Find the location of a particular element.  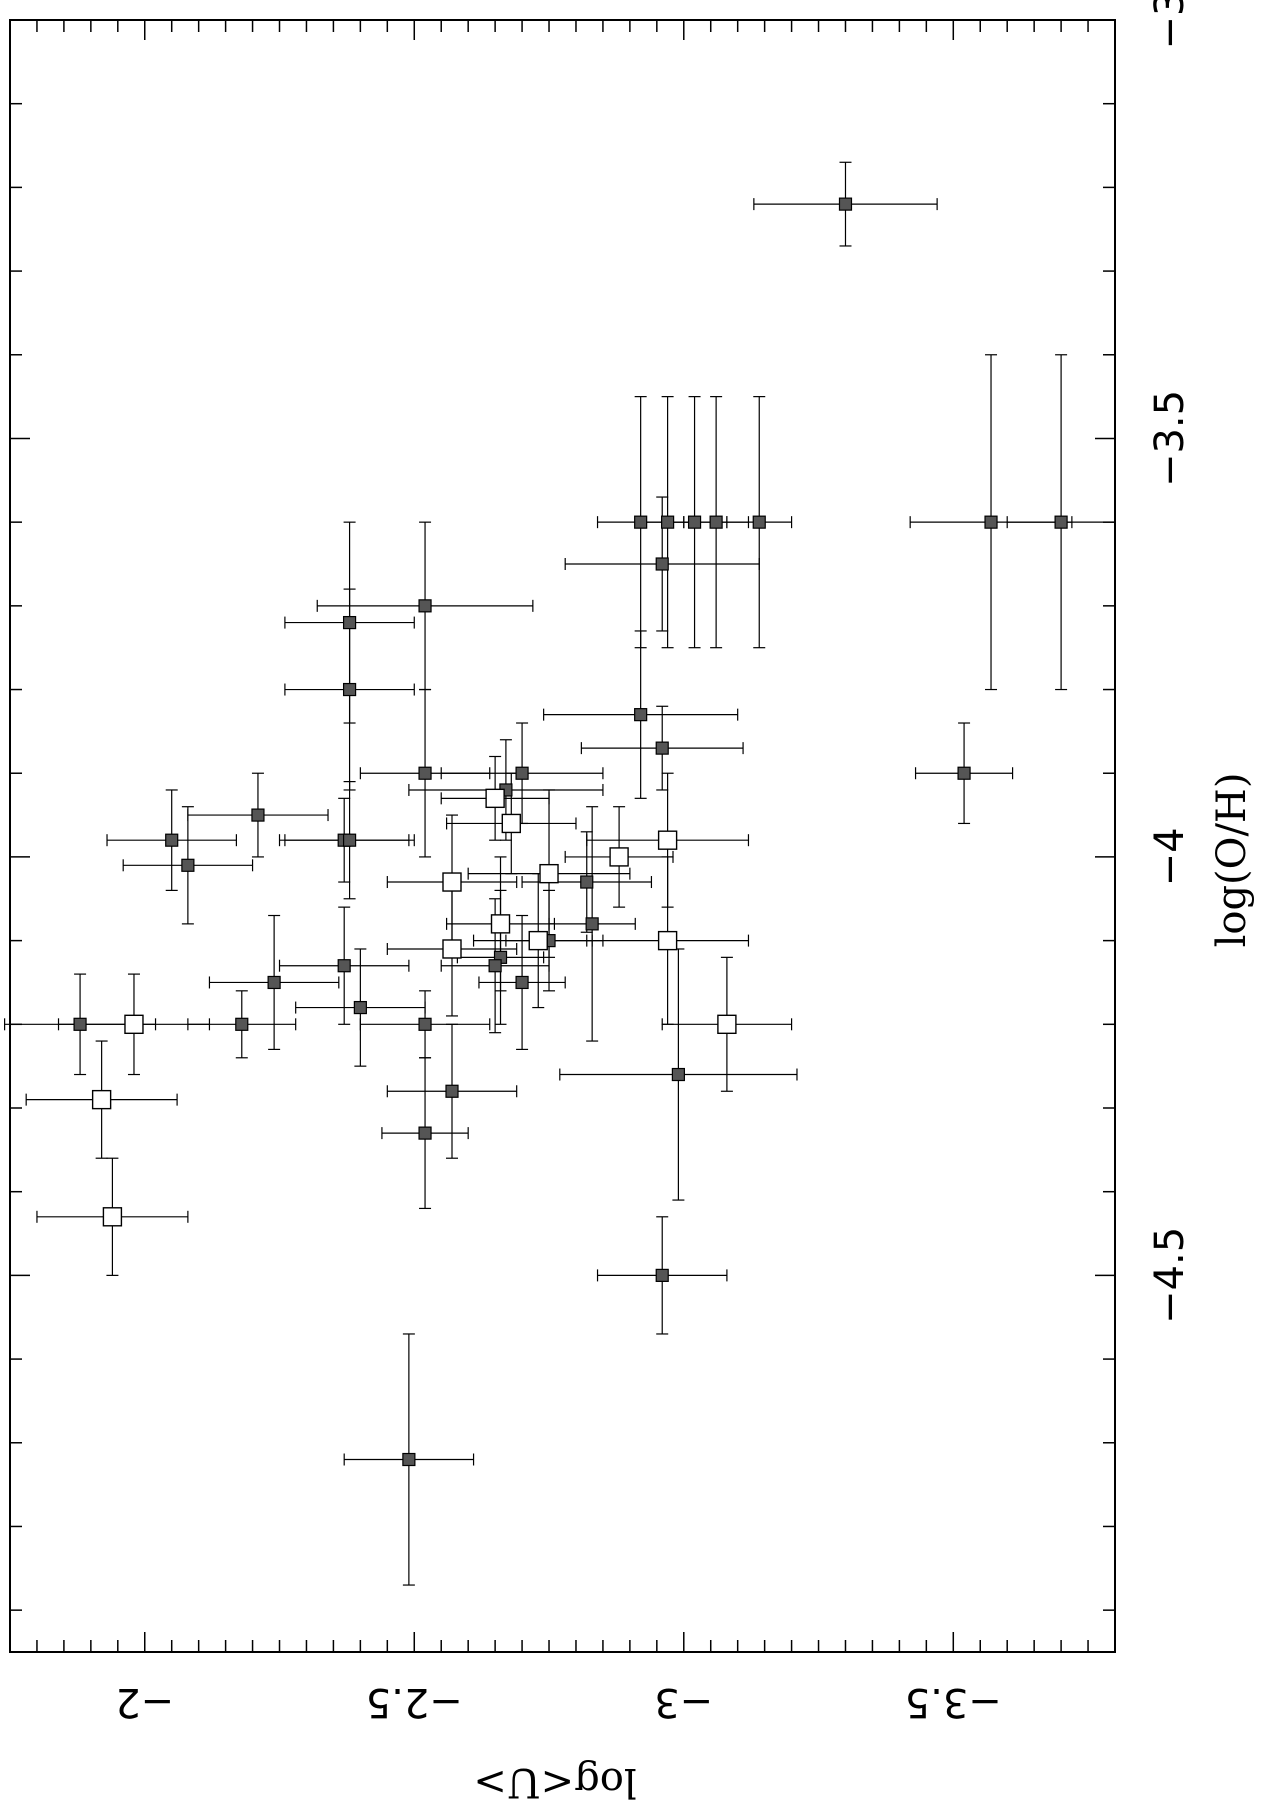

y-tick-label: −2.5 is located at coordinates (414, 1702).